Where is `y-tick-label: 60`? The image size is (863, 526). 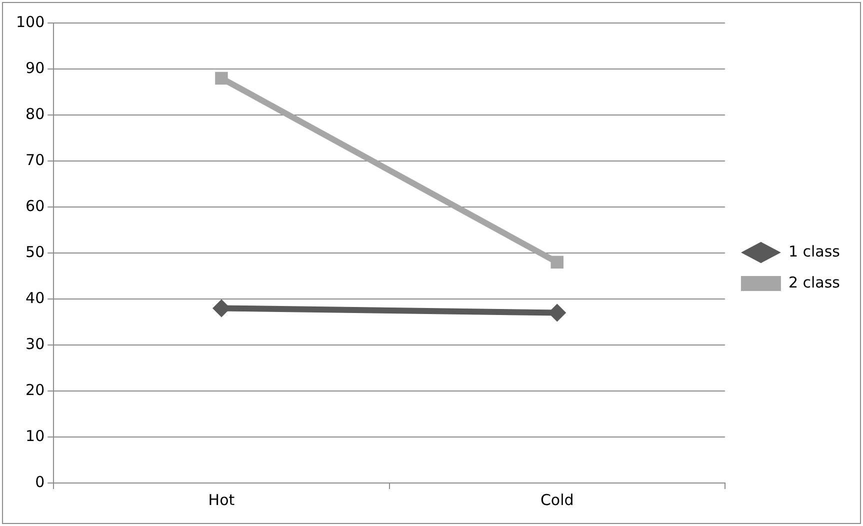
y-tick-label: 60 is located at coordinates (35, 205).